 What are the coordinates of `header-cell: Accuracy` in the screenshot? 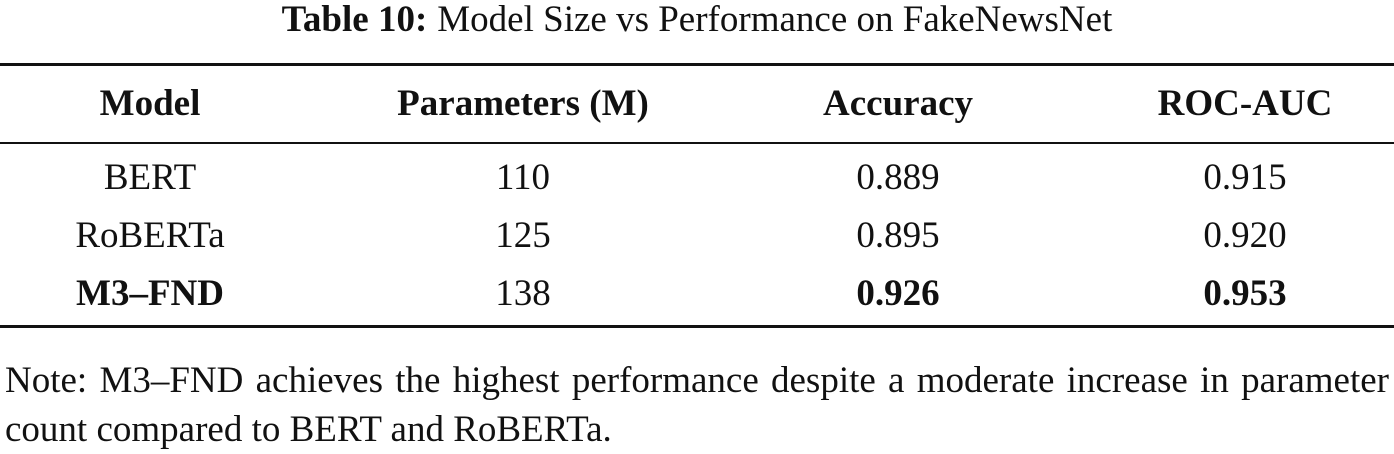 It's located at (898, 103).